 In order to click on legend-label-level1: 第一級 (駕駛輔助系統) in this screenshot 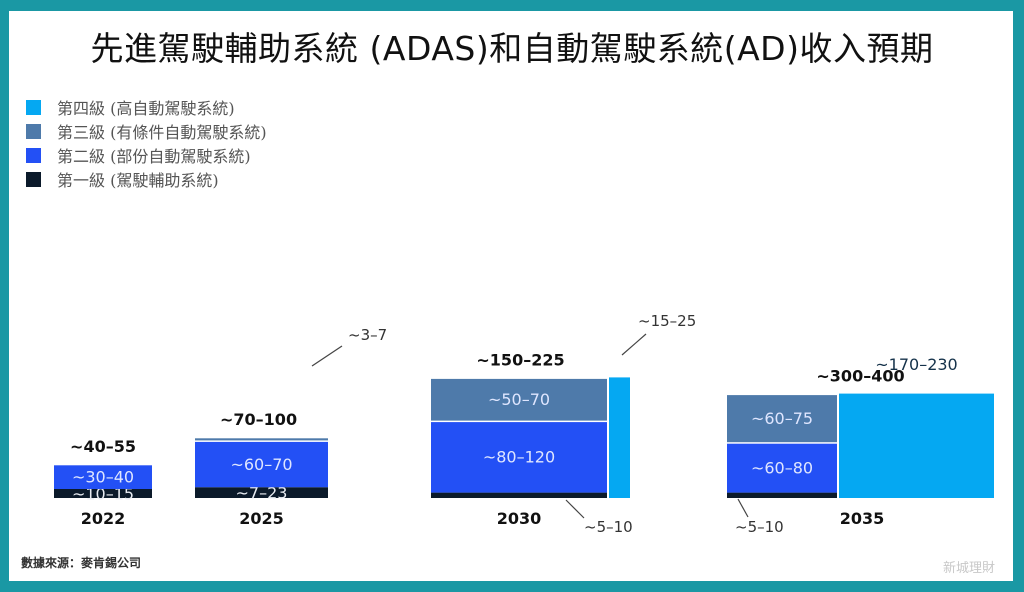, I will do `click(138, 180)`.